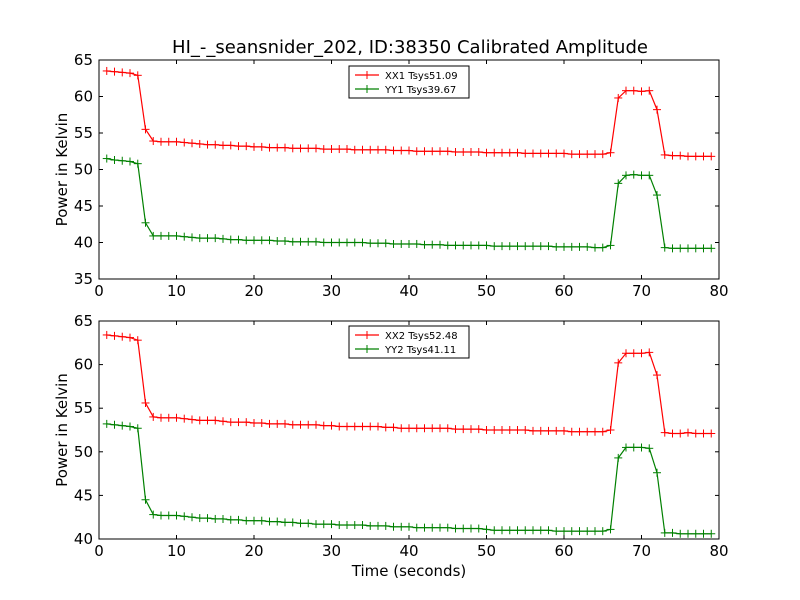 The height and width of the screenshot is (600, 800). I want to click on y-tick-label: 35, so click(83, 279).